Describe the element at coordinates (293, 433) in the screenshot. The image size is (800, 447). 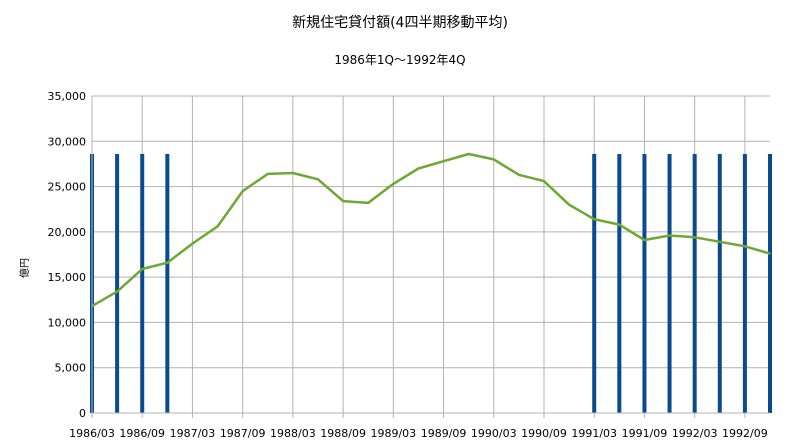
I see `x-tick-label: 1988/03` at that location.